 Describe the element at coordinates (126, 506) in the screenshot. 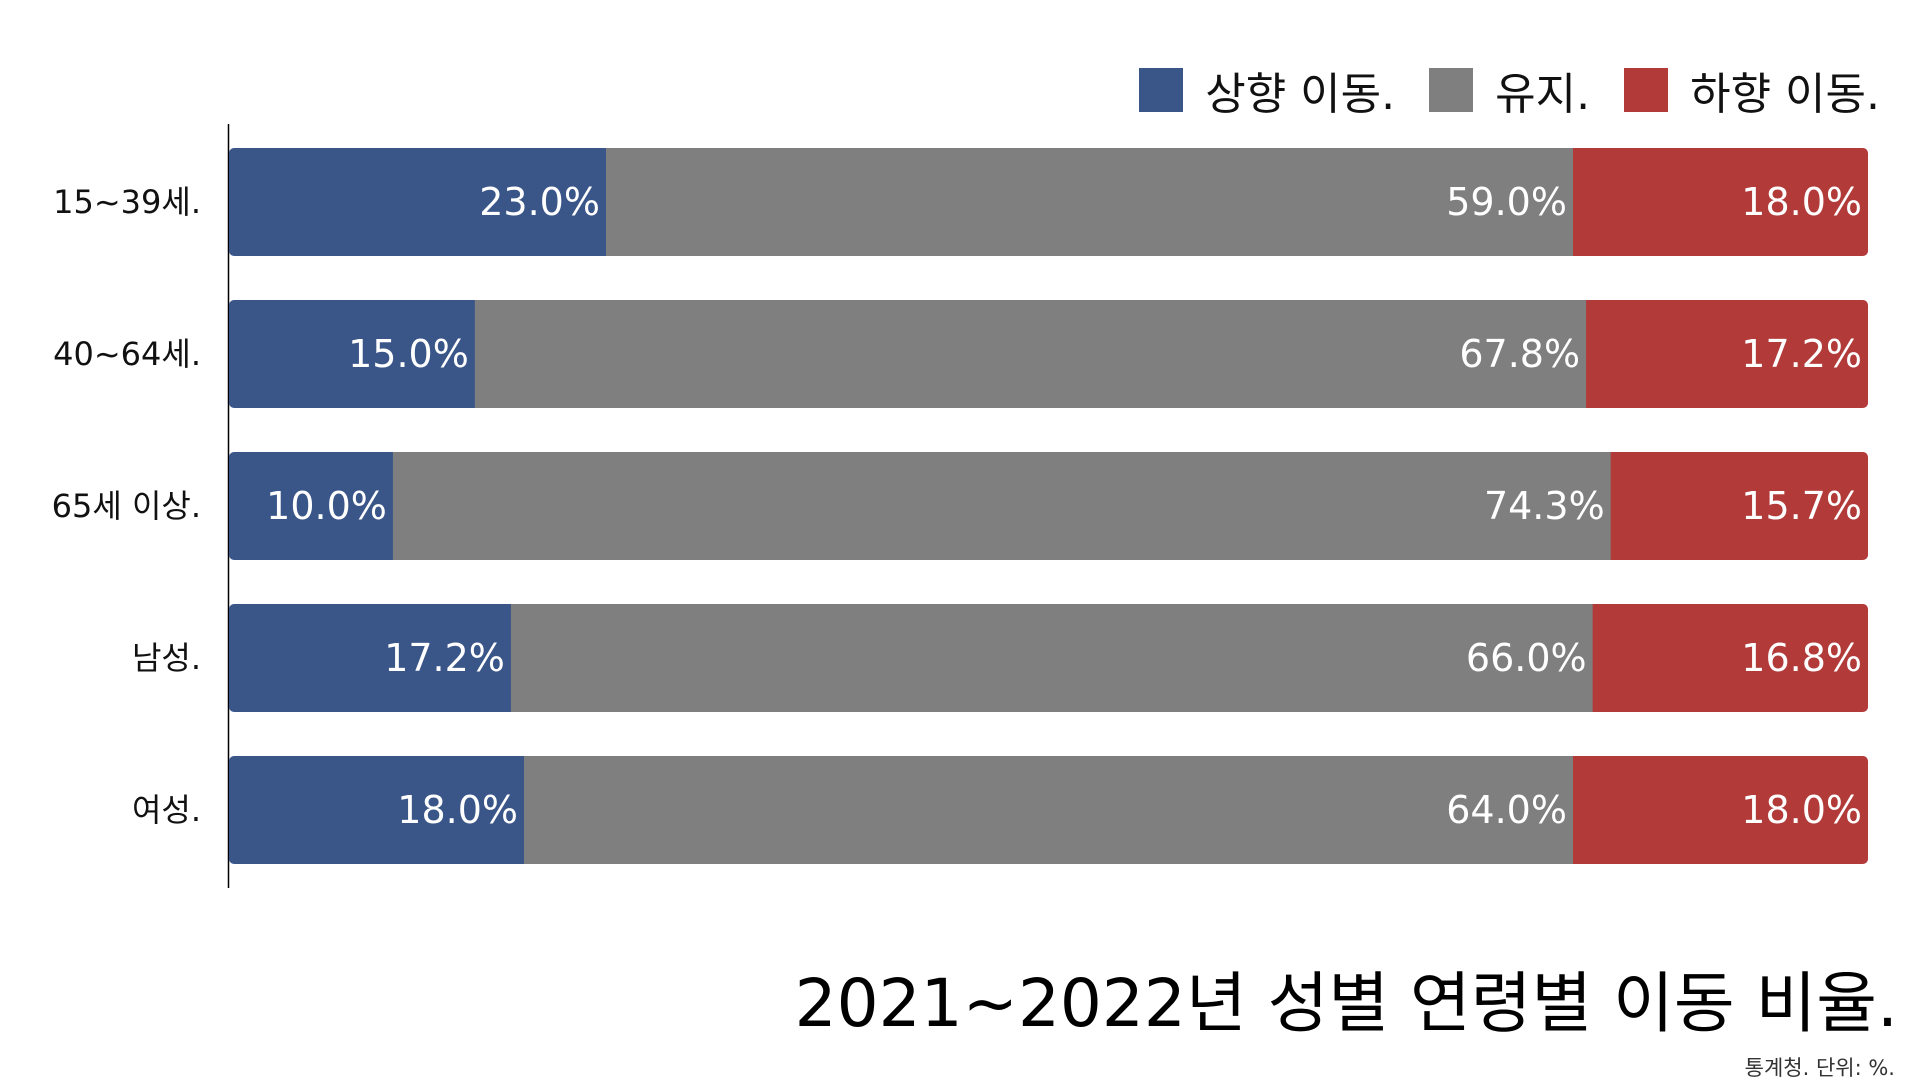

I see `category-label-2: 65세 이상.` at that location.